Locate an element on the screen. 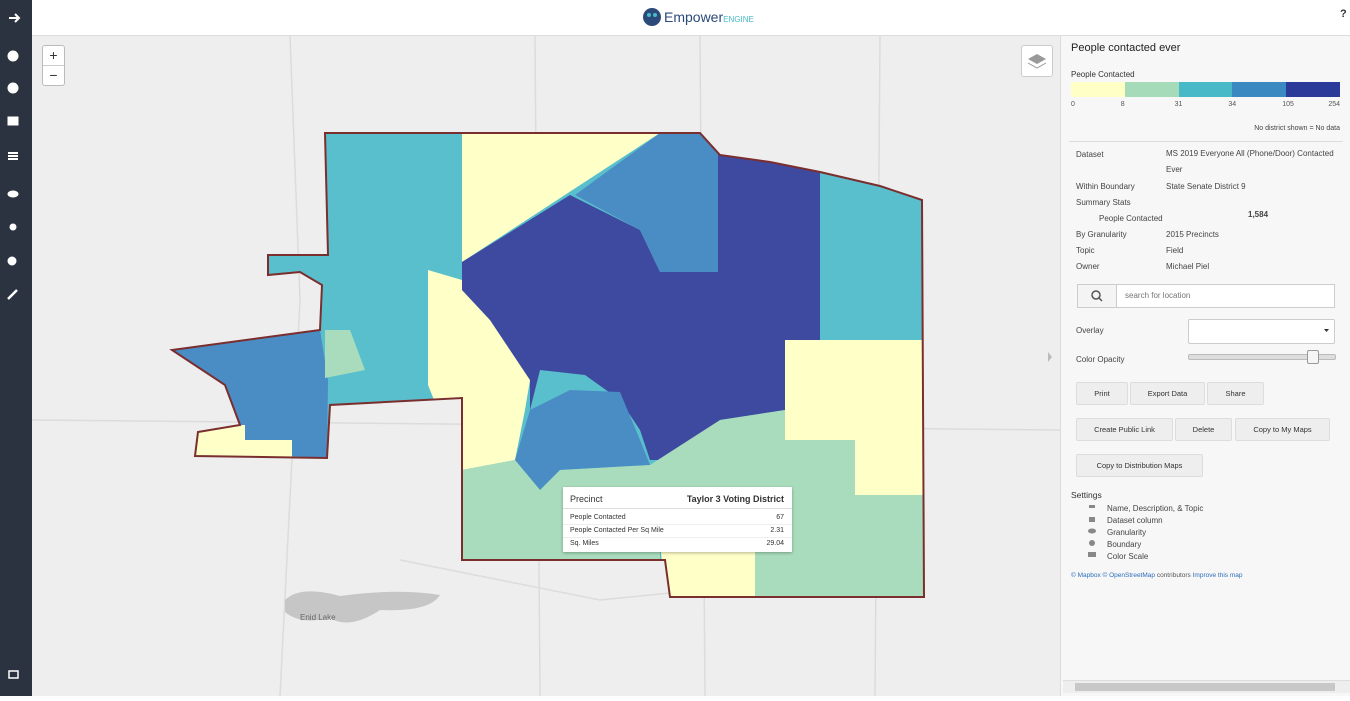 This screenshot has height=701, width=1350. detail-value: State Senate District 9 is located at coordinates (1206, 186).